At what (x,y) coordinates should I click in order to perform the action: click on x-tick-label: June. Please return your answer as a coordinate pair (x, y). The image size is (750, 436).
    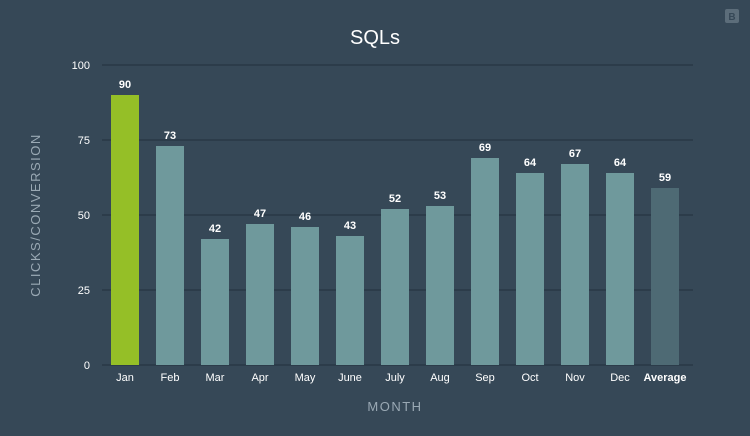
    Looking at the image, I should click on (350, 378).